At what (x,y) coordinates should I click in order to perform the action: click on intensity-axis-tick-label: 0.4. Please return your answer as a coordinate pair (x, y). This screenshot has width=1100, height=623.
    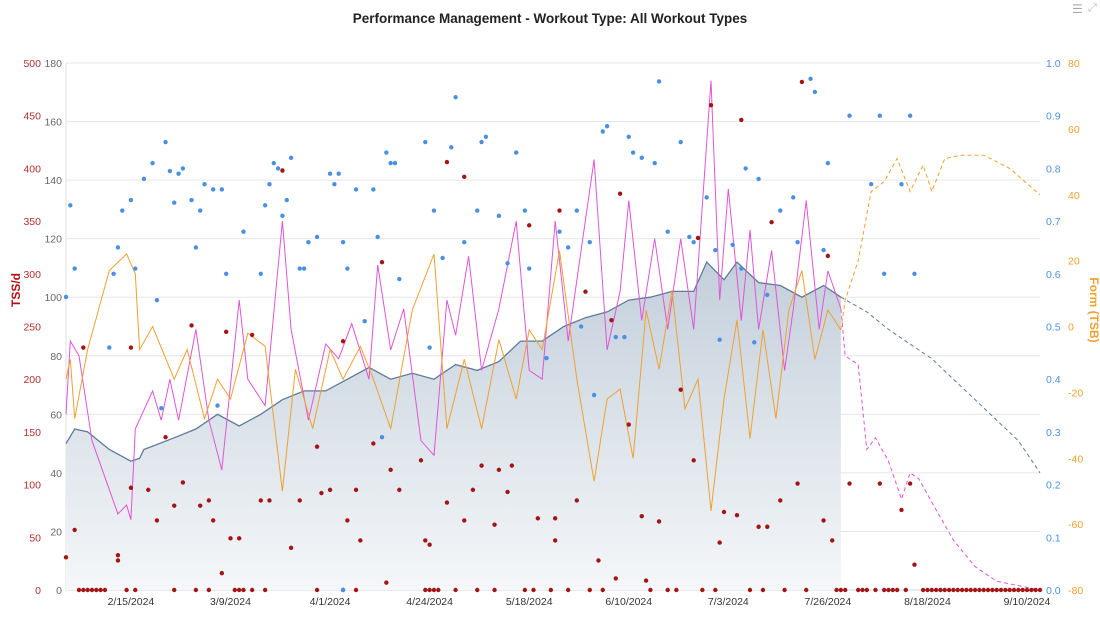
    Looking at the image, I should click on (1053, 380).